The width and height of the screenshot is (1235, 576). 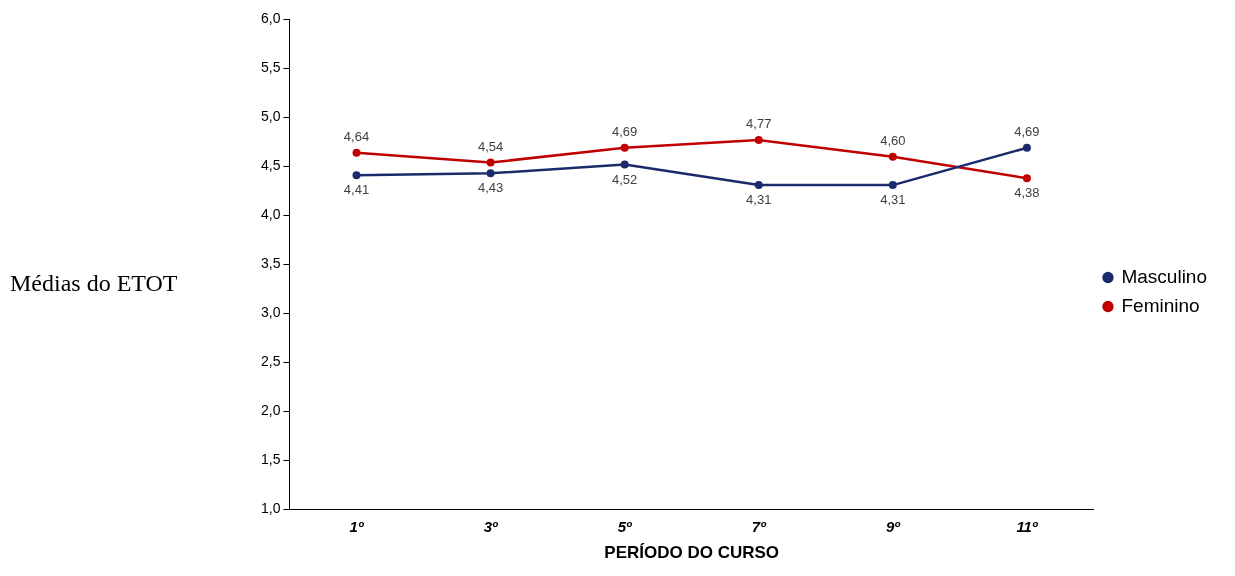 What do you see at coordinates (270, 508) in the screenshot?
I see `y-tick-label: 1,0` at bounding box center [270, 508].